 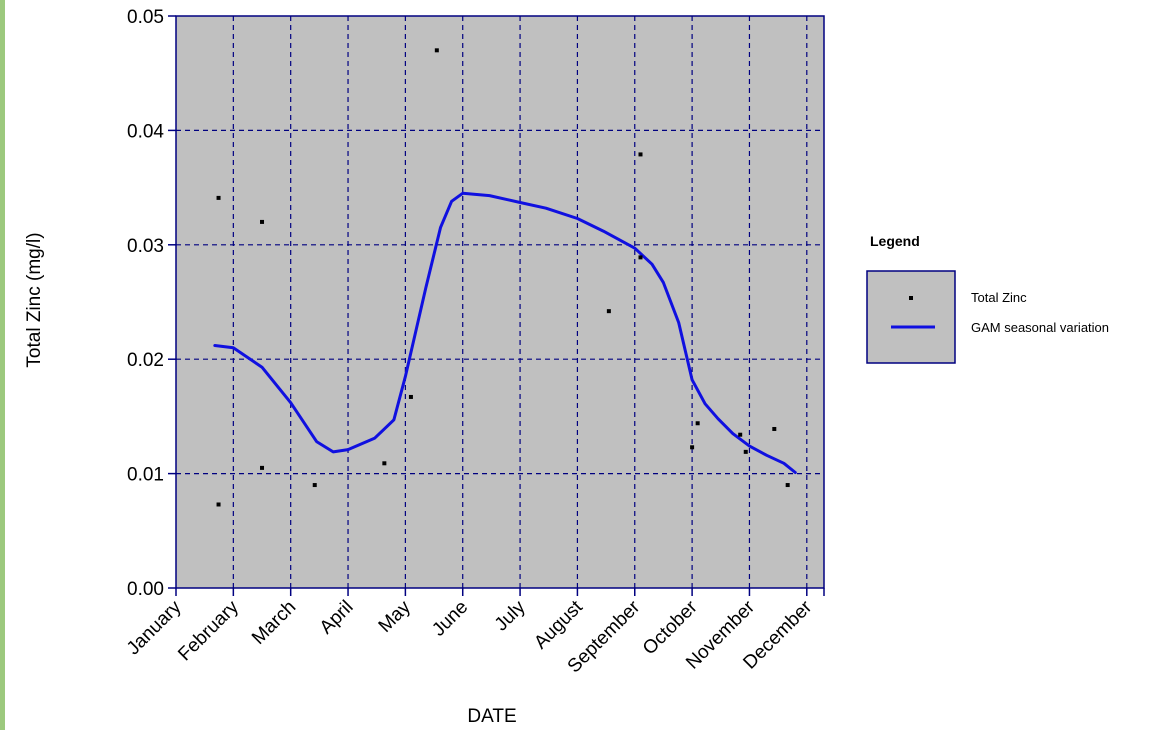 What do you see at coordinates (145, 475) in the screenshot?
I see `y-tick-label: 0.01` at bounding box center [145, 475].